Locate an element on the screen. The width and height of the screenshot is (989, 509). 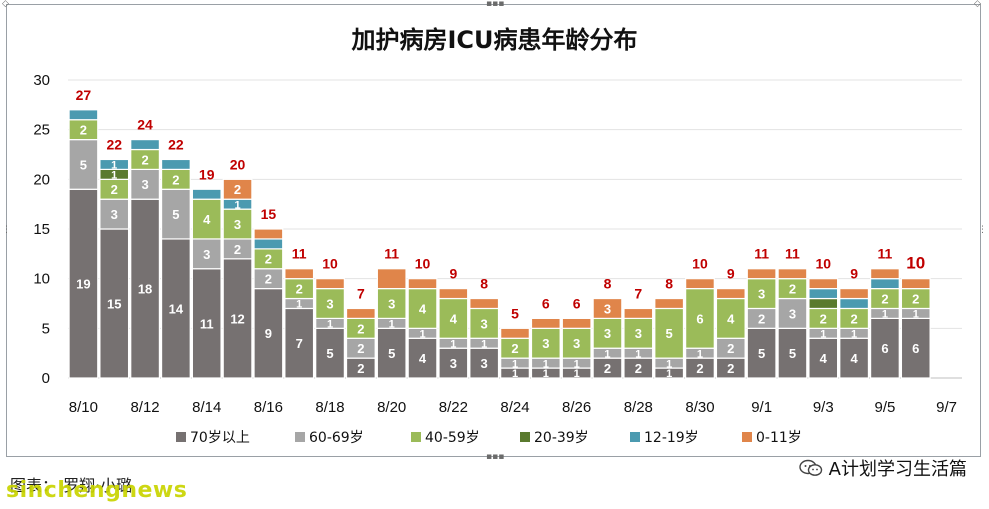
watermark-text: sinchengnews is located at coordinates (97, 490).